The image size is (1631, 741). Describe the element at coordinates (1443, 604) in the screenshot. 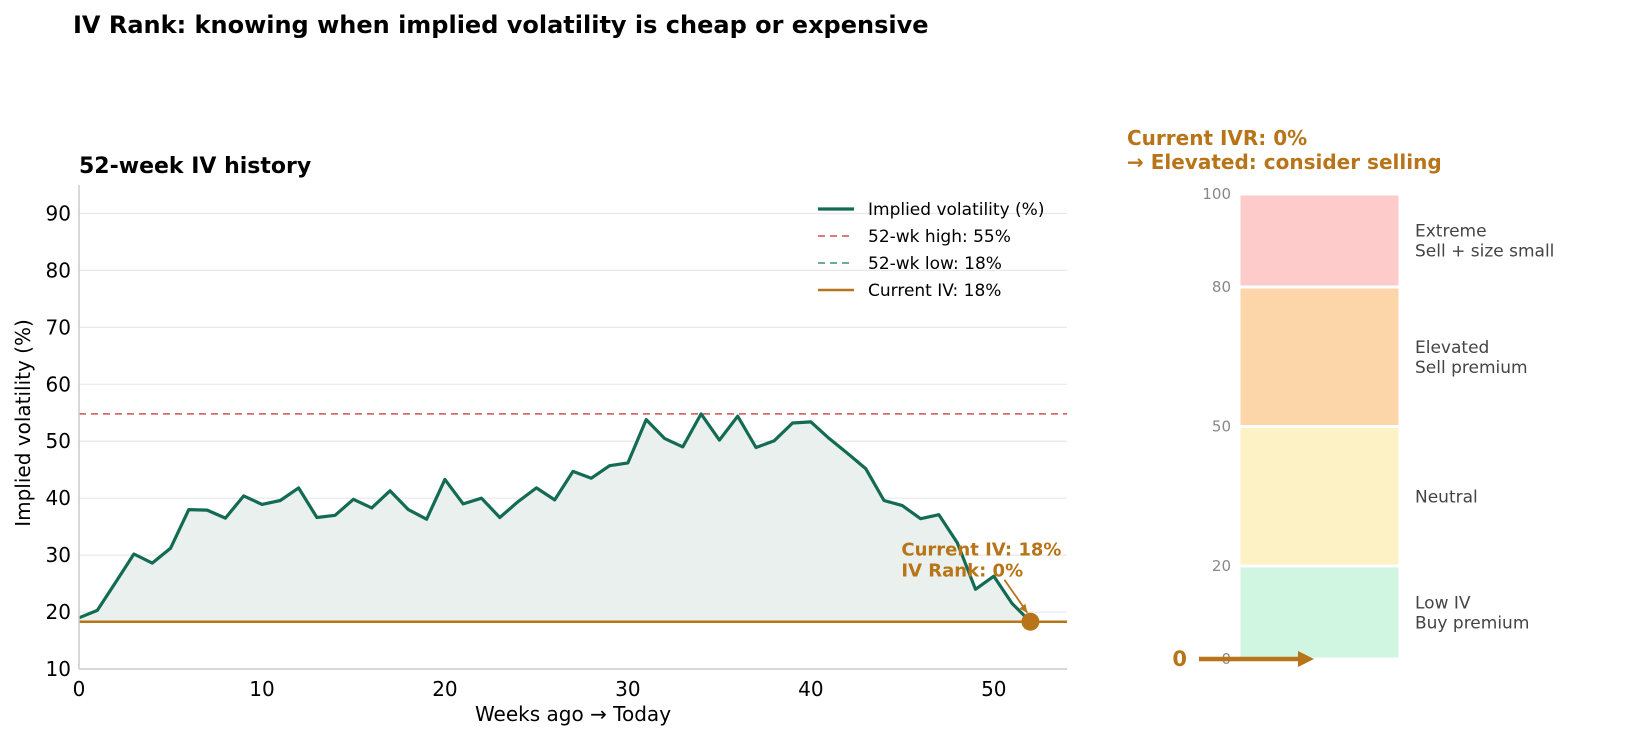

I see `zone-label-title: Low IV` at that location.